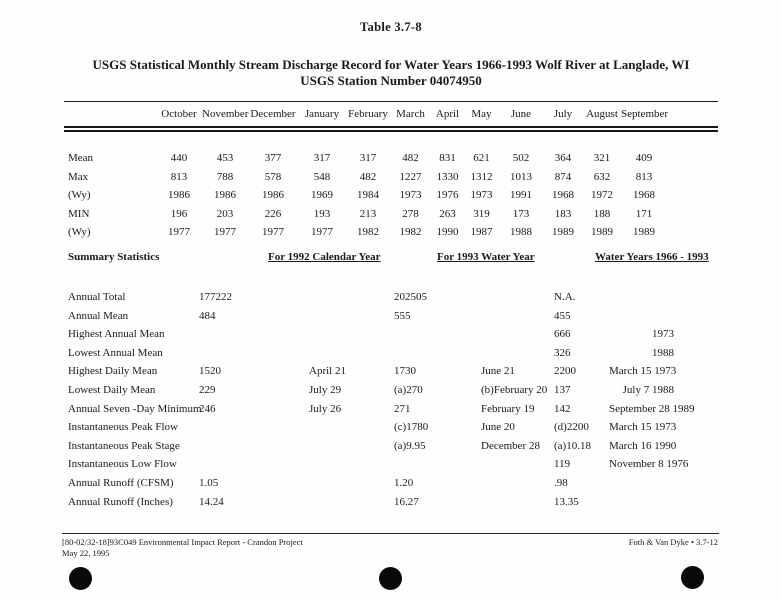 The width and height of the screenshot is (782, 600). Describe the element at coordinates (116, 334) in the screenshot. I see `summary-row-label: Highest Annual Mean` at that location.